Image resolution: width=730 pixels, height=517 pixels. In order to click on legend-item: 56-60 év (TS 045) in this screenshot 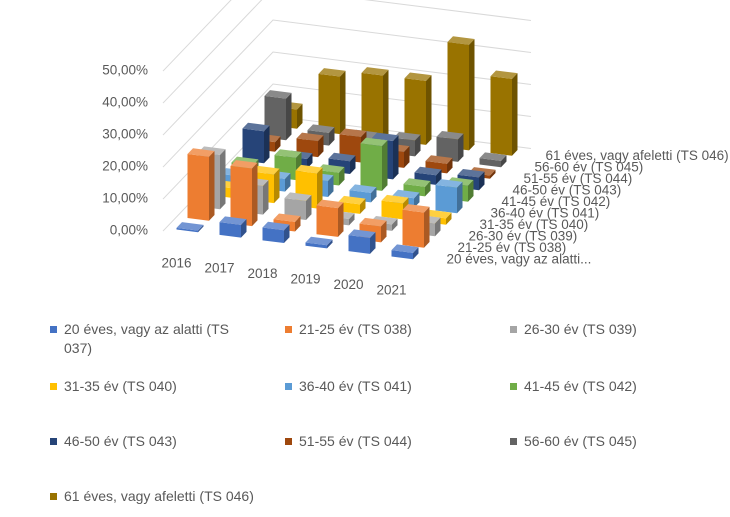, I will do `click(610, 441)`.